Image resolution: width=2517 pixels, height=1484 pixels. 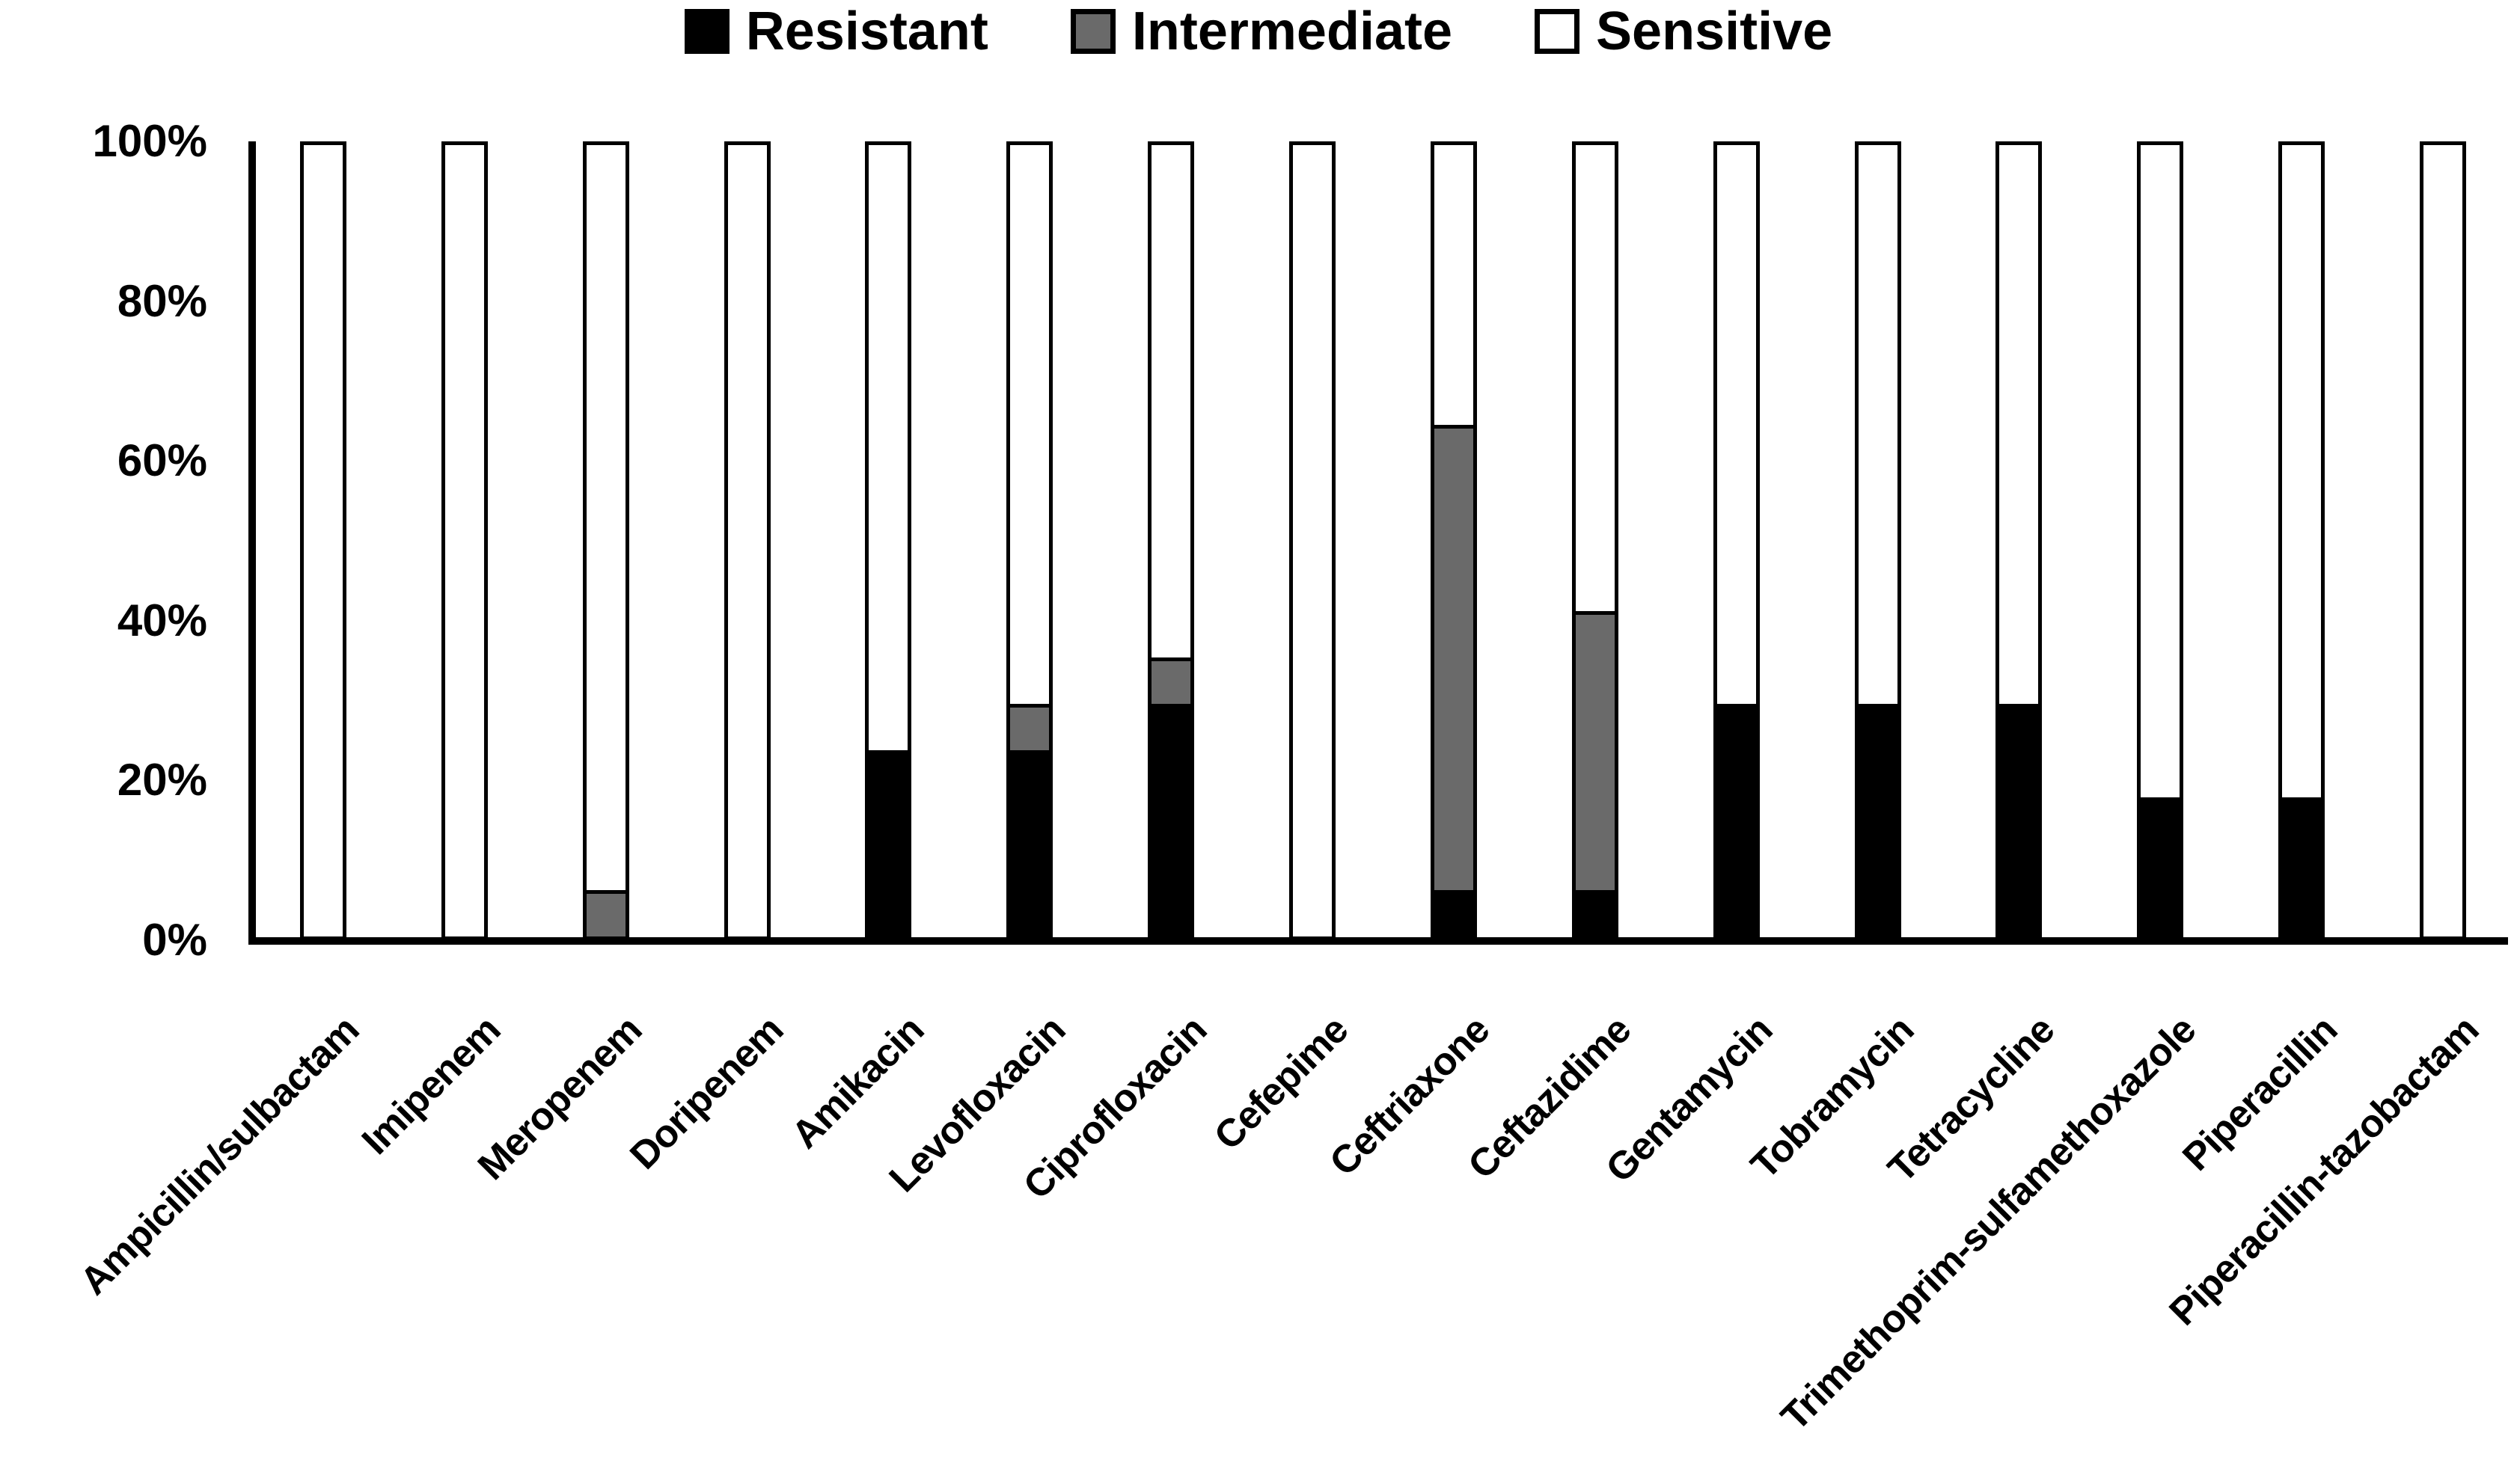 I want to click on segment-resistant-trimethoprim-sulfamethoxazole, so click(x=2160, y=866).